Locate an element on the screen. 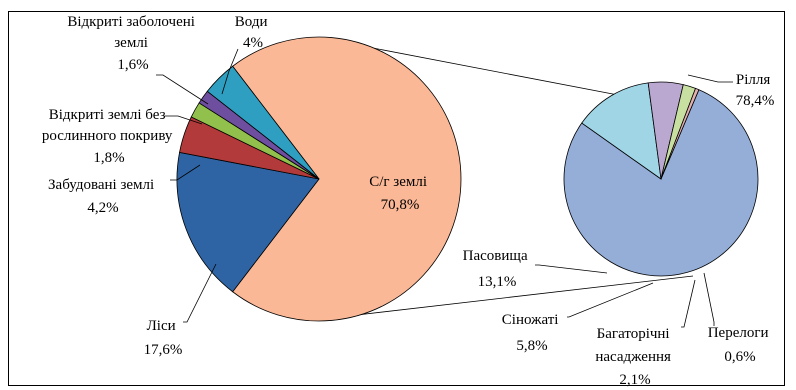  leader-line-arable is located at coordinates (710, 78).